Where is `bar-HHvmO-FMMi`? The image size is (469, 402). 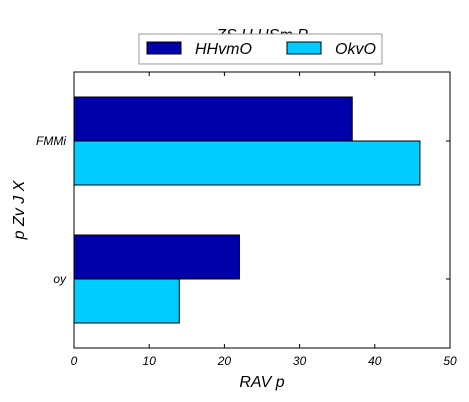 bar-HHvmO-FMMi is located at coordinates (213, 119).